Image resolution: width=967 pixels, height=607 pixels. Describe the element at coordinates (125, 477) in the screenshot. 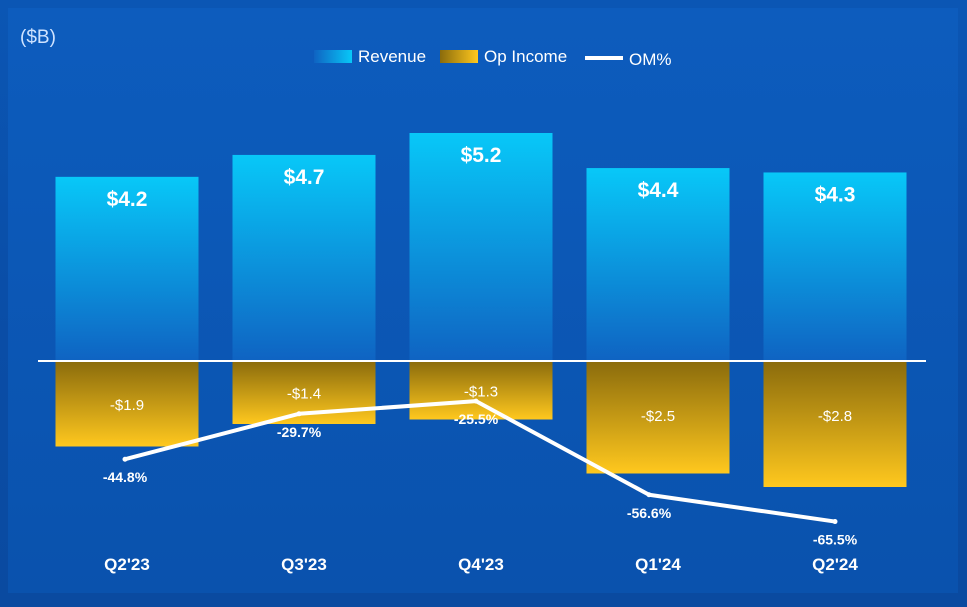

I see `om-label: -44.8%` at that location.